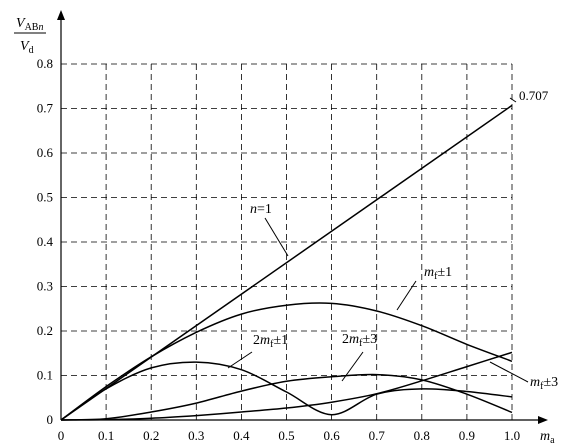 Image resolution: width=575 pixels, height=446 pixels. What do you see at coordinates (512, 435) in the screenshot?
I see `x-tick-label: 1.0` at bounding box center [512, 435].